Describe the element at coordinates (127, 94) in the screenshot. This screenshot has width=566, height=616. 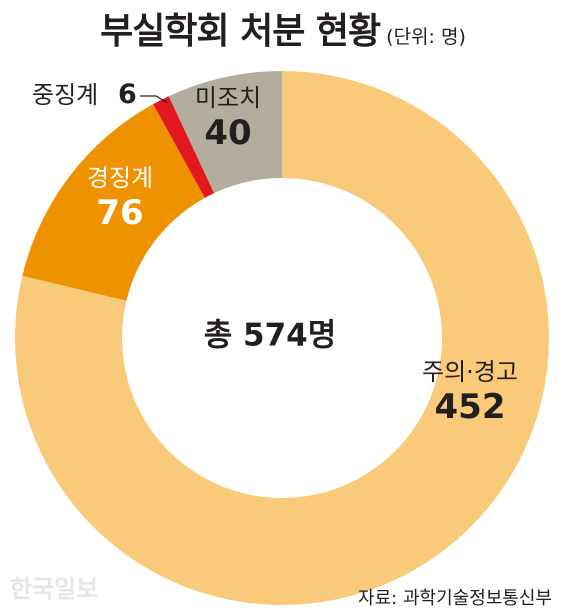
I see `slice-value-2: 6` at that location.